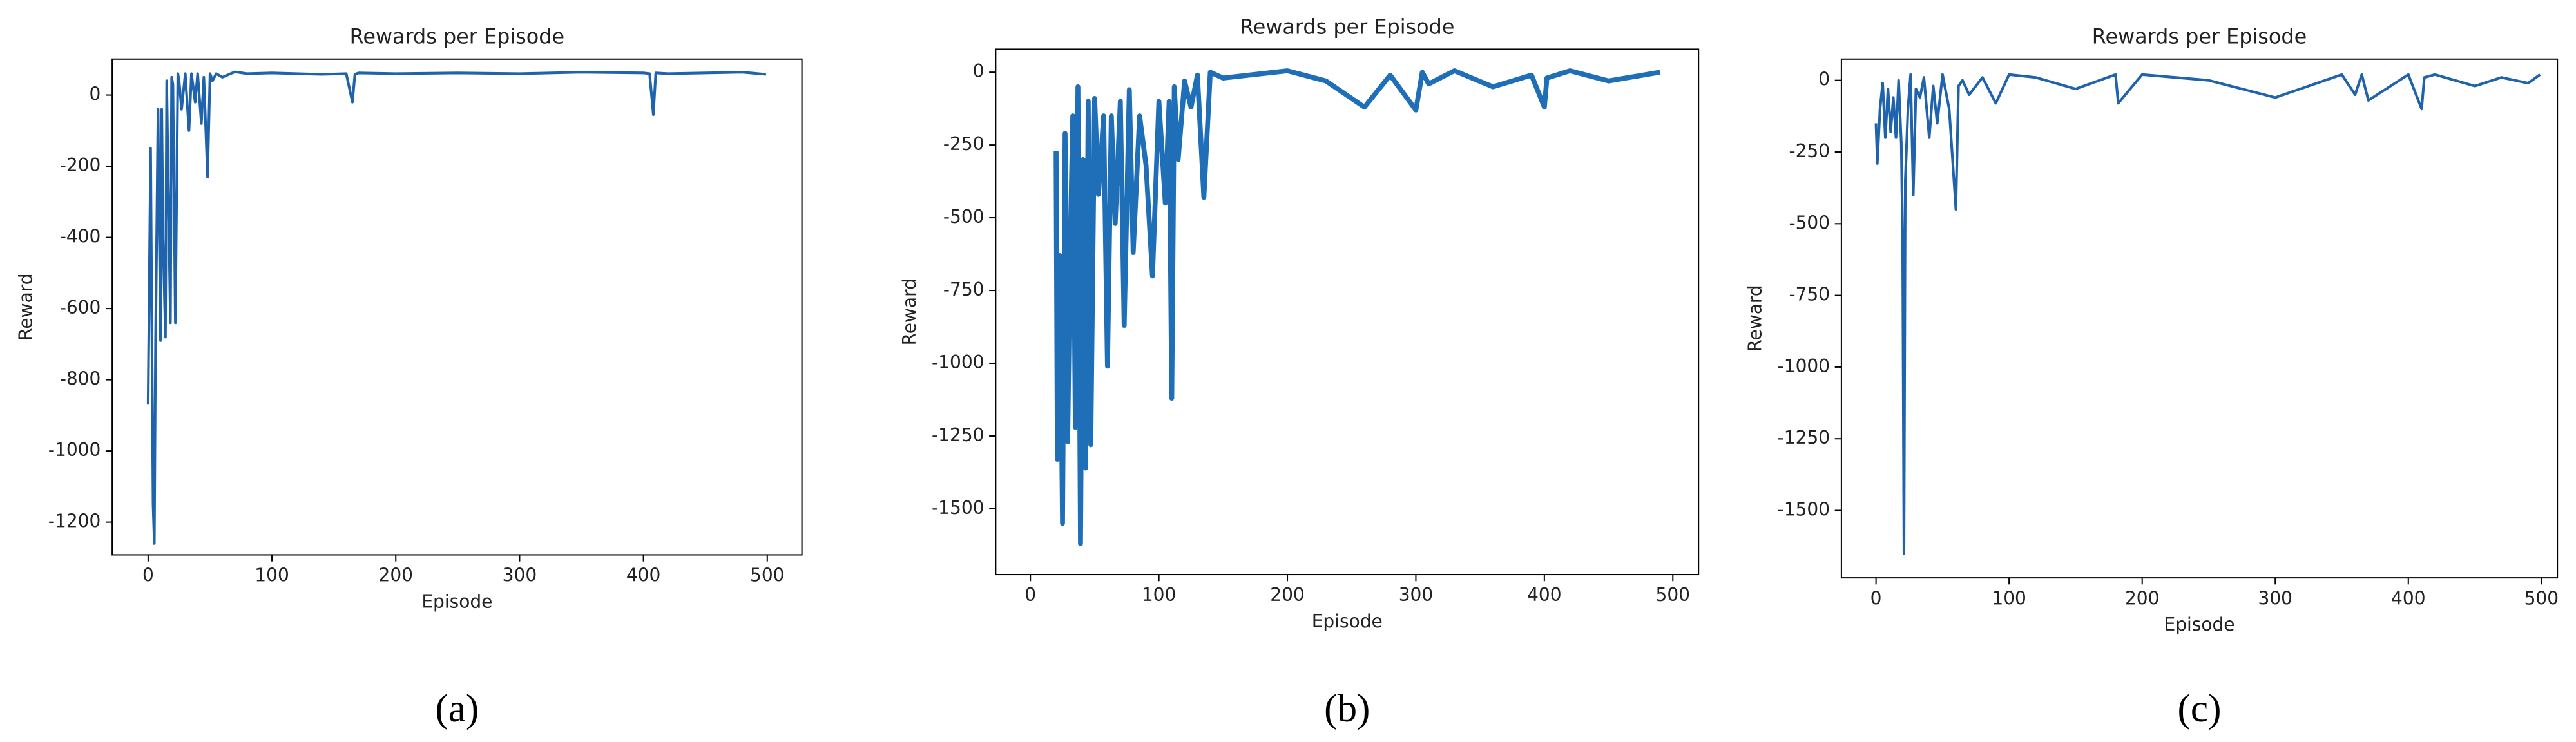 The image size is (2576, 742). Describe the element at coordinates (80, 307) in the screenshot. I see `y-tick-label: -600` at that location.